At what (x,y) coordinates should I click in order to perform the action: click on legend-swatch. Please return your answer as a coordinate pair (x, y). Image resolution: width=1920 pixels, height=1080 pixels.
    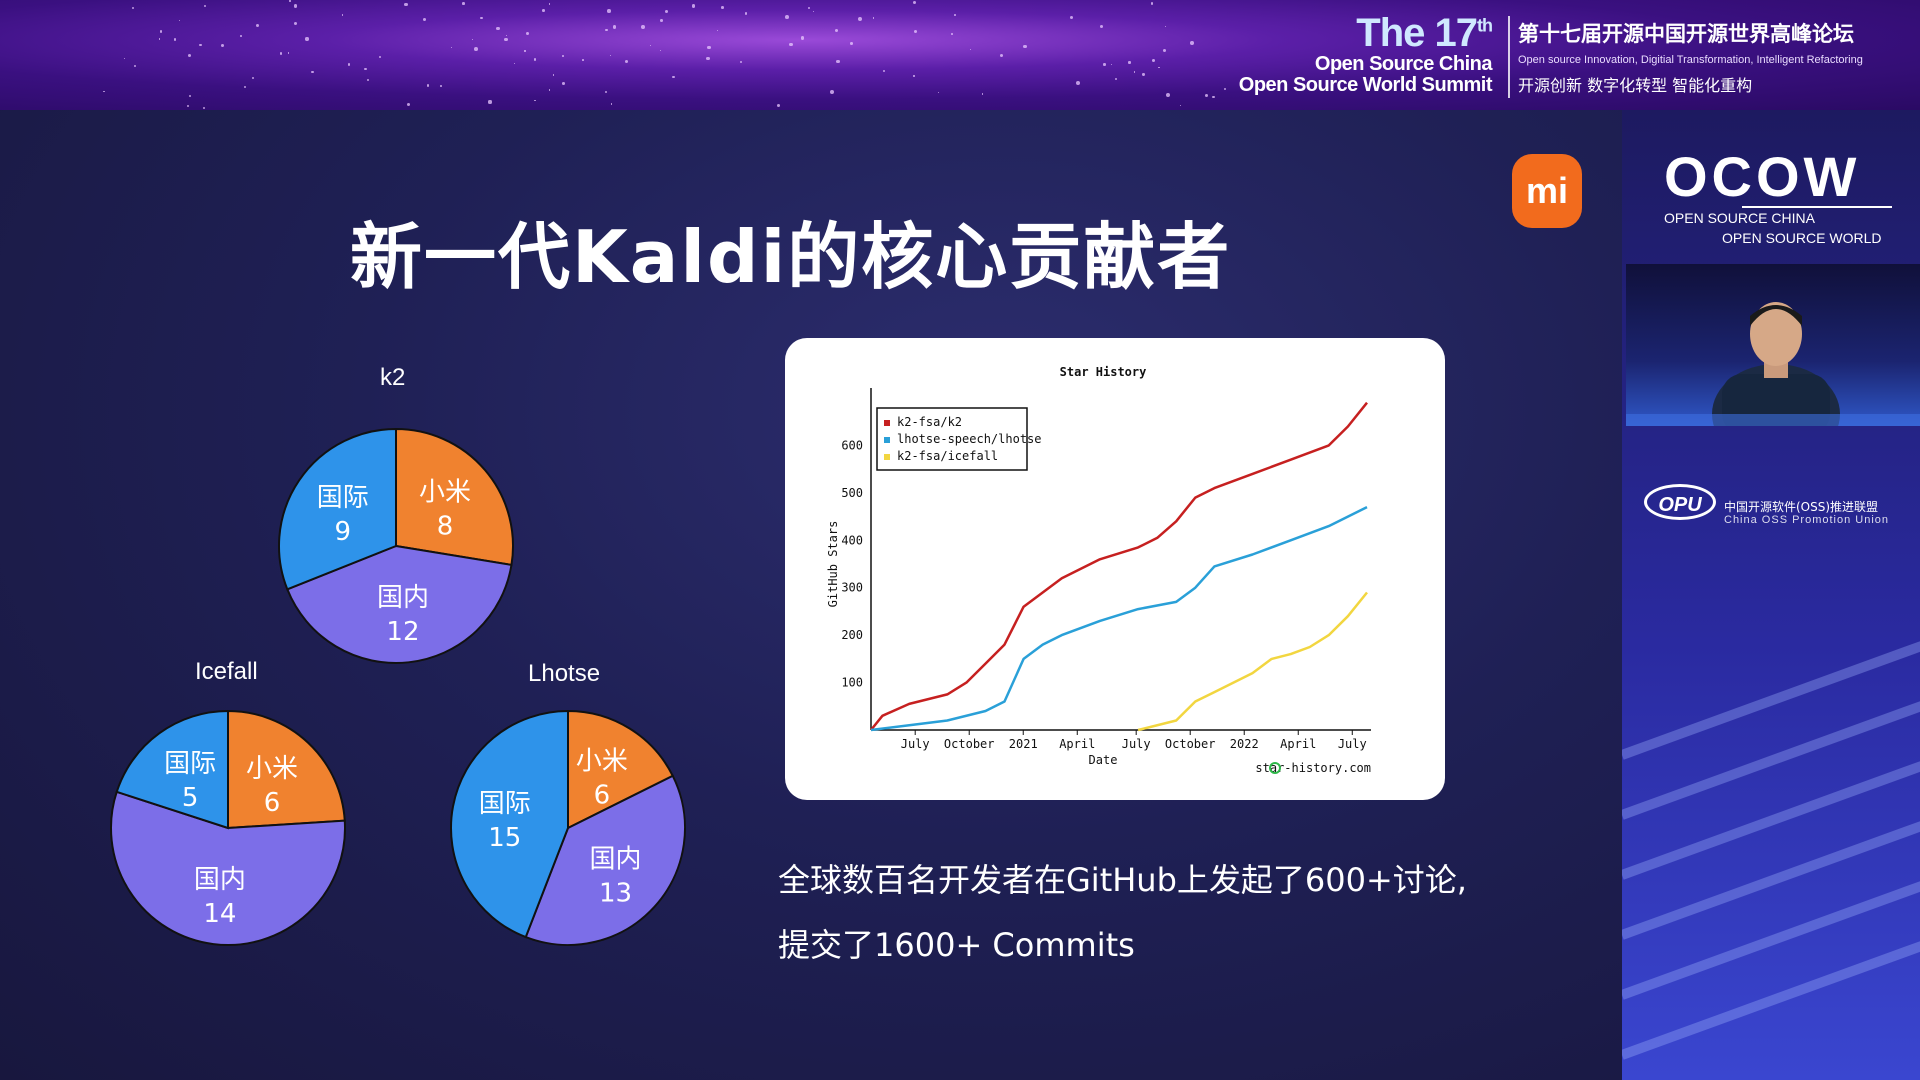
    Looking at the image, I should click on (887, 423).